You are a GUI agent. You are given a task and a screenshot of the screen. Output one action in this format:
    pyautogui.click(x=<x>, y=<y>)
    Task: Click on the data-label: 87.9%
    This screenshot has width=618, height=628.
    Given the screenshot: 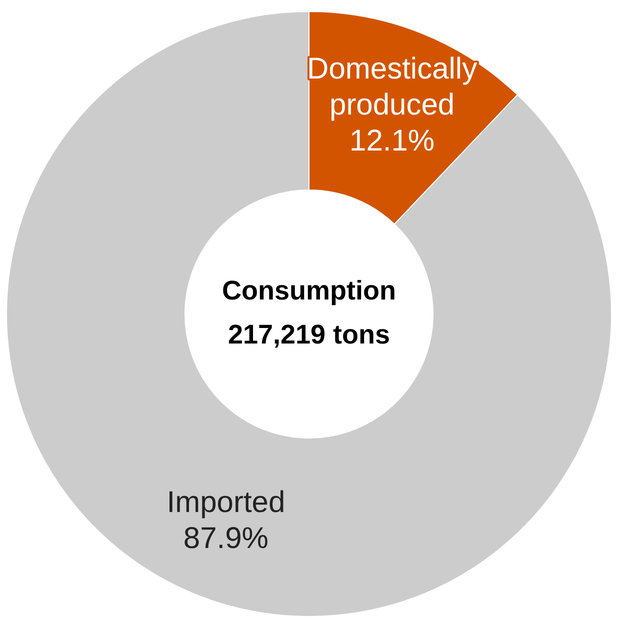 What is the action you would take?
    pyautogui.click(x=225, y=539)
    